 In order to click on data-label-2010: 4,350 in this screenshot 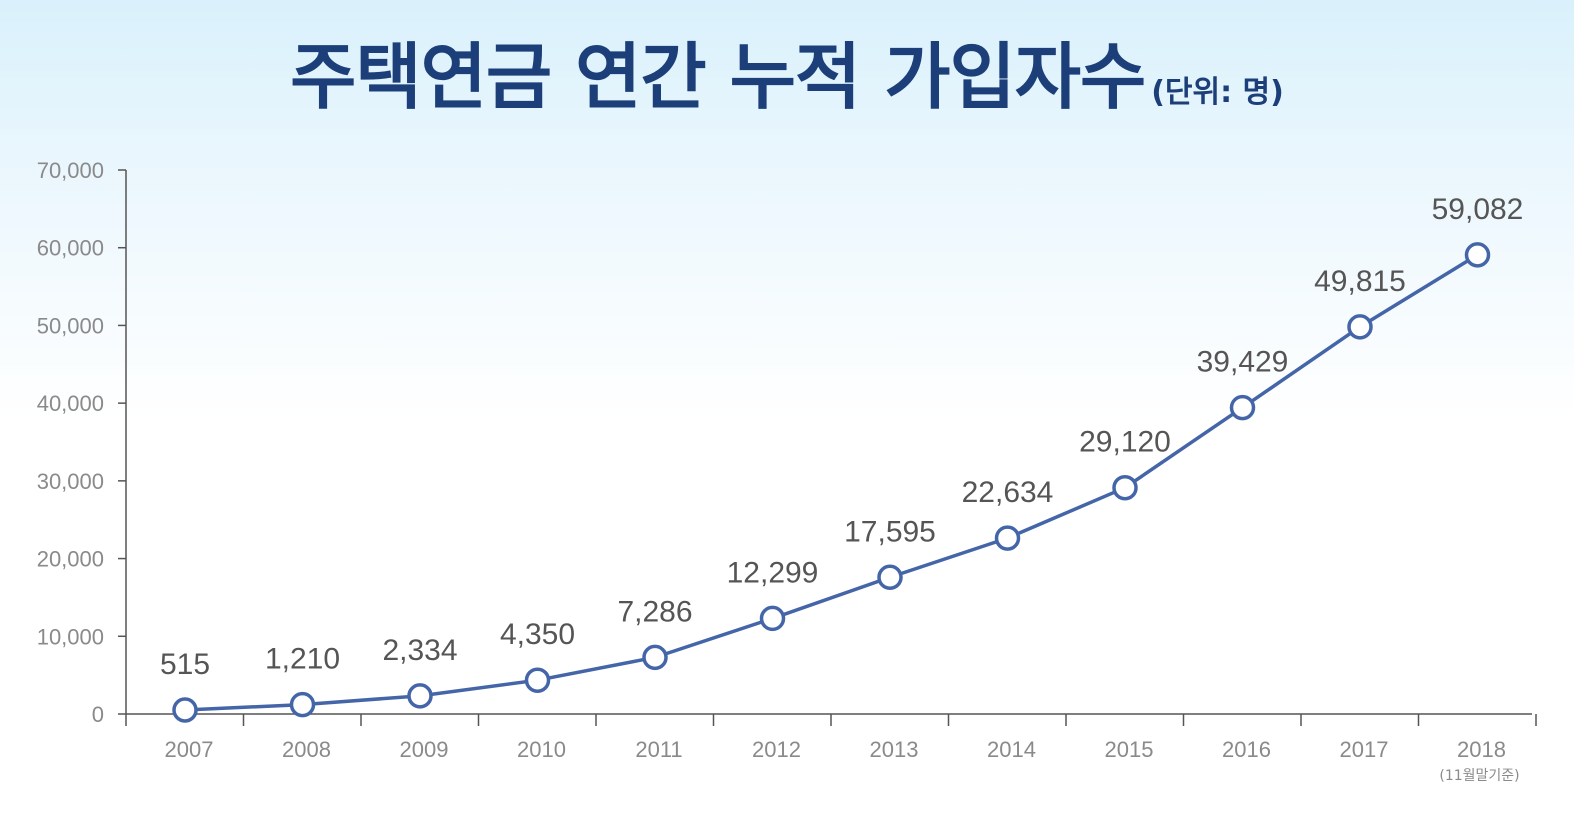, I will do `click(537, 634)`.